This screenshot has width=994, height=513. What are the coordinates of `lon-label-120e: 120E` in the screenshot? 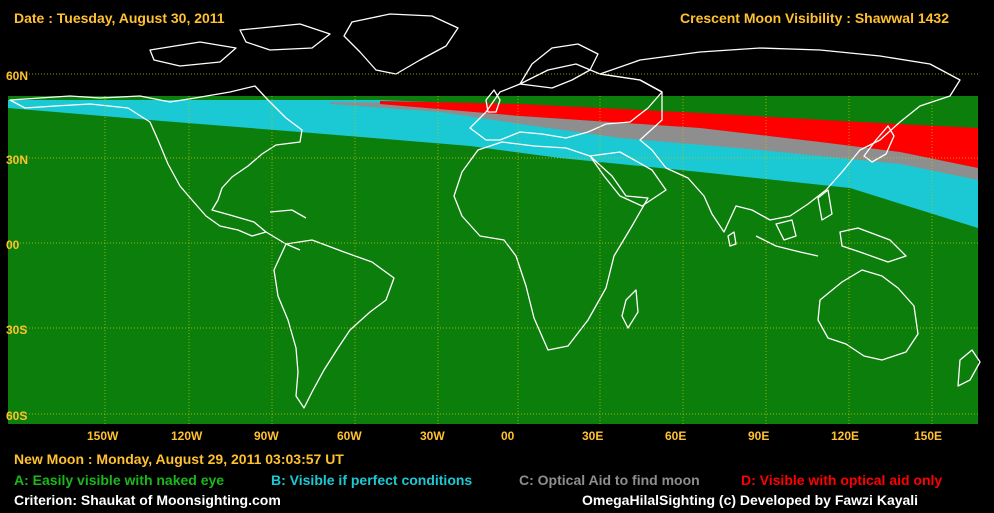 It's located at (845, 436).